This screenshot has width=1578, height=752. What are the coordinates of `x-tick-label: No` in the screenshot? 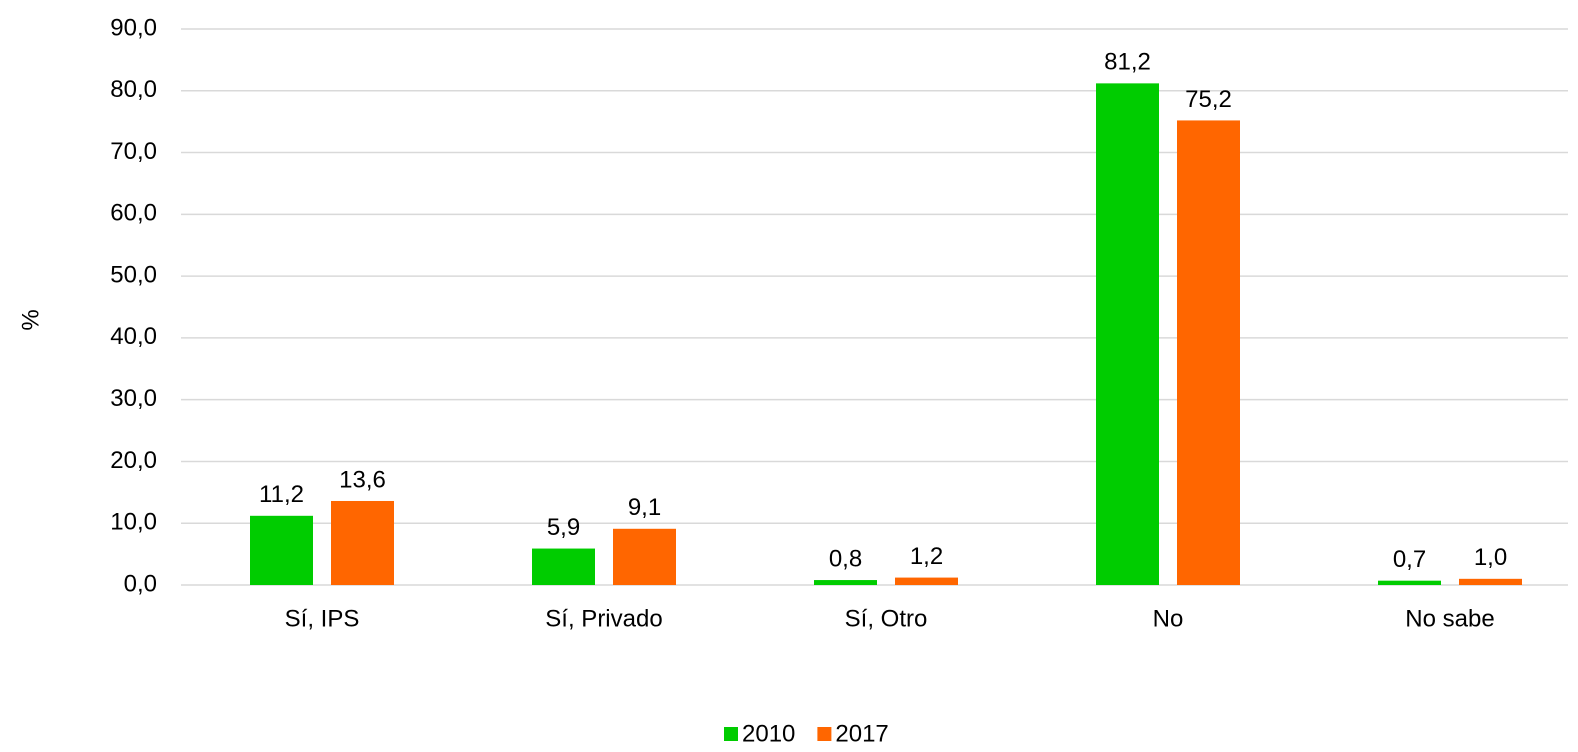 It's located at (1168, 618).